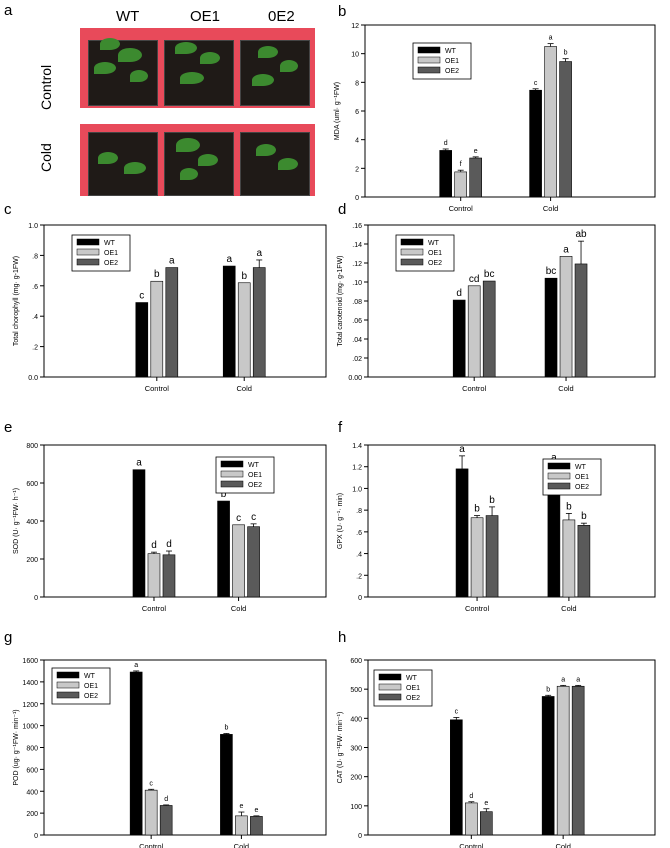 This screenshot has width=670, height=848. Describe the element at coordinates (357, 340) in the screenshot. I see `y-tick-label: .04` at that location.